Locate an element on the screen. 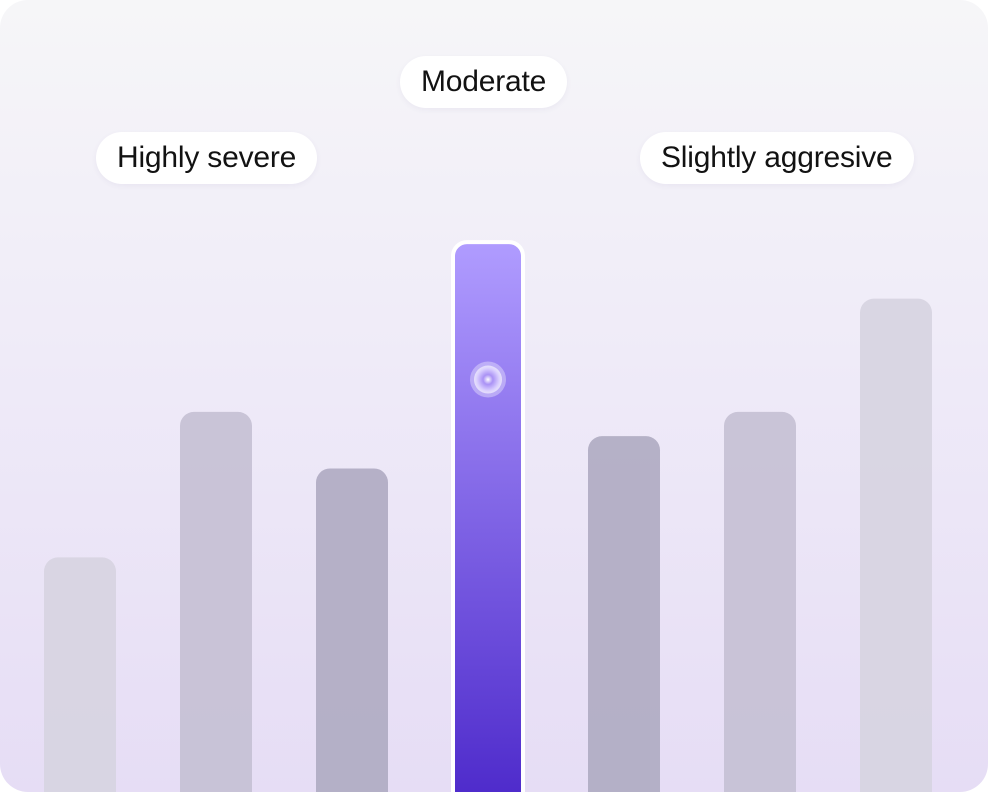  bar-highlighted is located at coordinates (488, 516).